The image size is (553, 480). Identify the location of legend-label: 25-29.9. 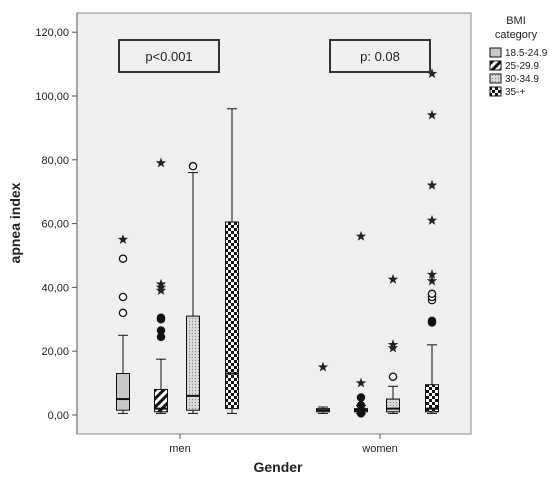
(522, 66).